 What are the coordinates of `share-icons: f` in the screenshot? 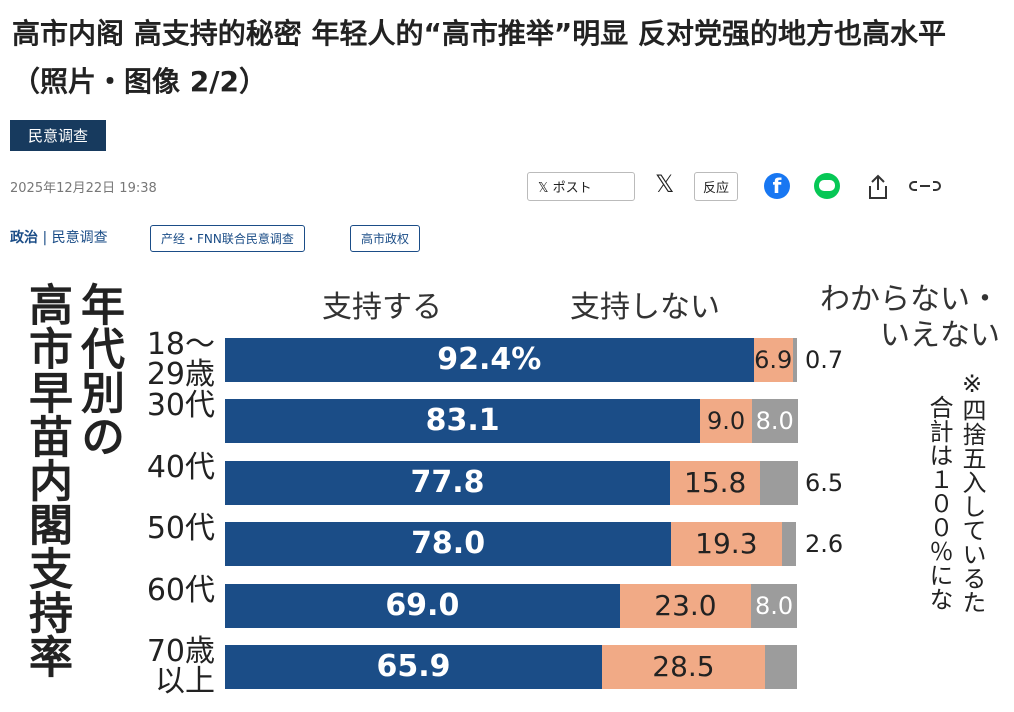 It's located at (852, 187).